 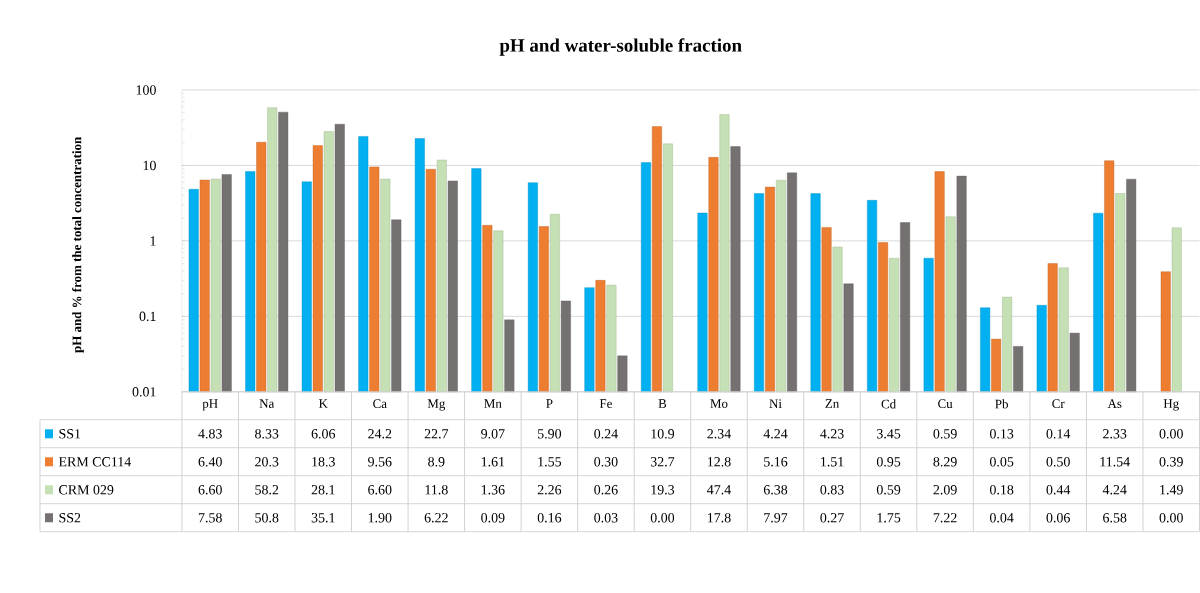 I want to click on x-tick-label: Mg, so click(x=436, y=405).